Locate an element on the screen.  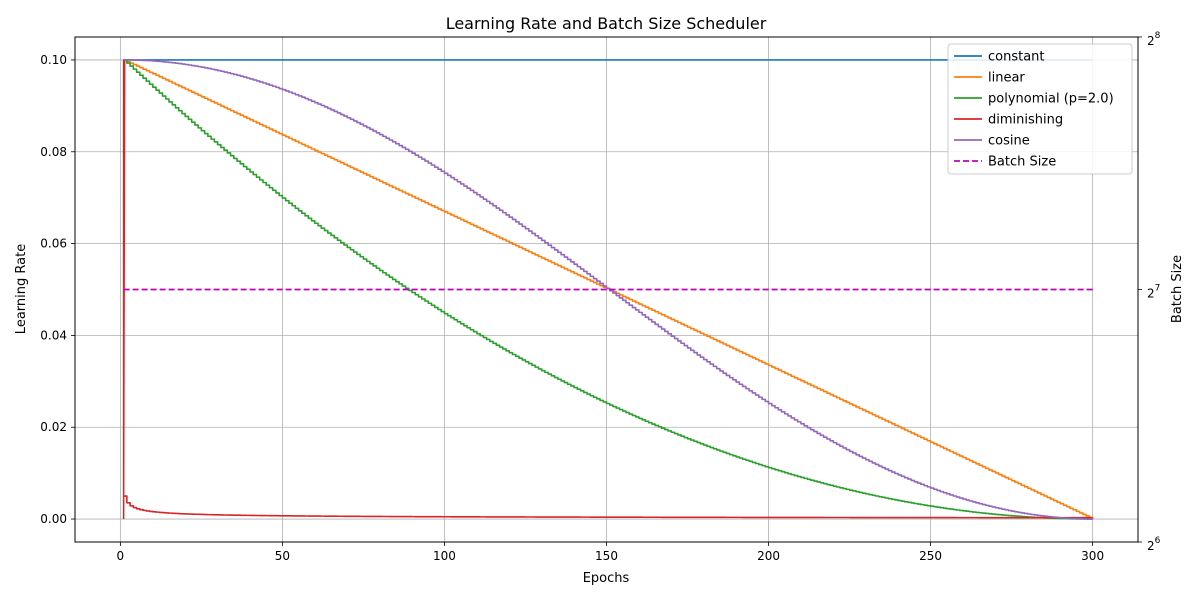
y2-tick-label: 26 is located at coordinates (1154, 544).